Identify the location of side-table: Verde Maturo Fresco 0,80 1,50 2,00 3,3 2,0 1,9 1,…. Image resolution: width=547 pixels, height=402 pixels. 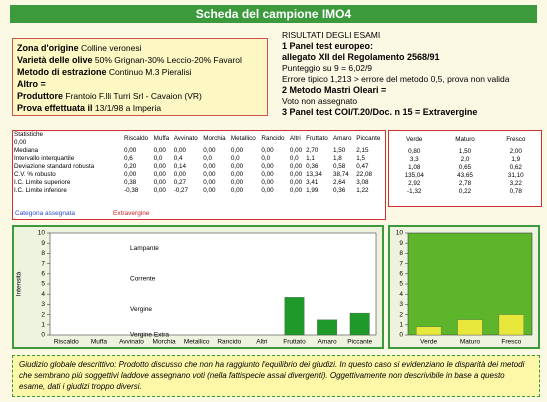
(465, 168).